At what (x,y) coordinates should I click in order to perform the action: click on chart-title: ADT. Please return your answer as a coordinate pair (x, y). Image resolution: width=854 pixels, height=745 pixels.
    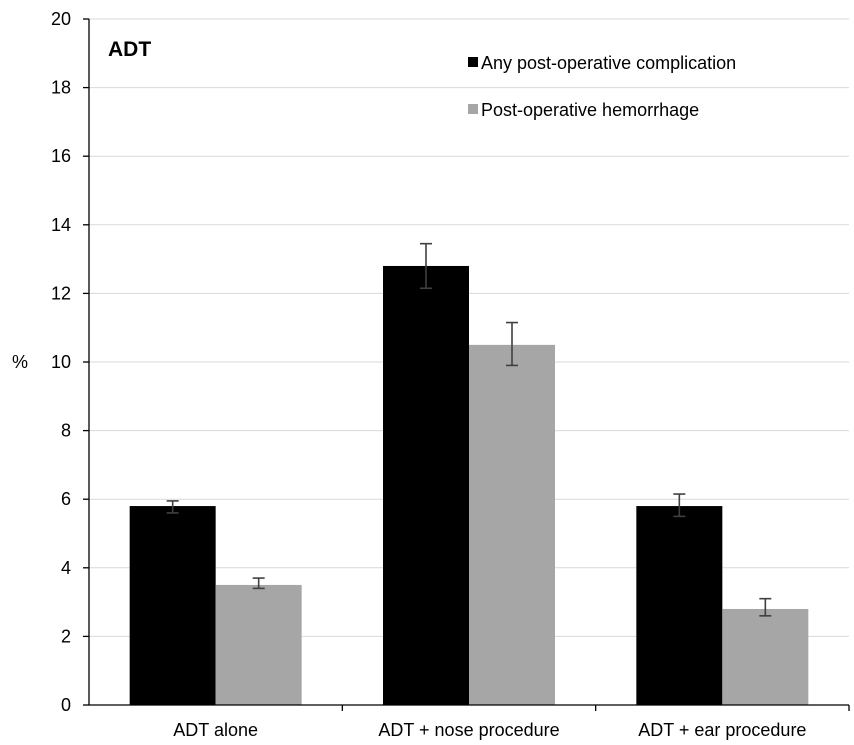
    Looking at the image, I should click on (129, 49).